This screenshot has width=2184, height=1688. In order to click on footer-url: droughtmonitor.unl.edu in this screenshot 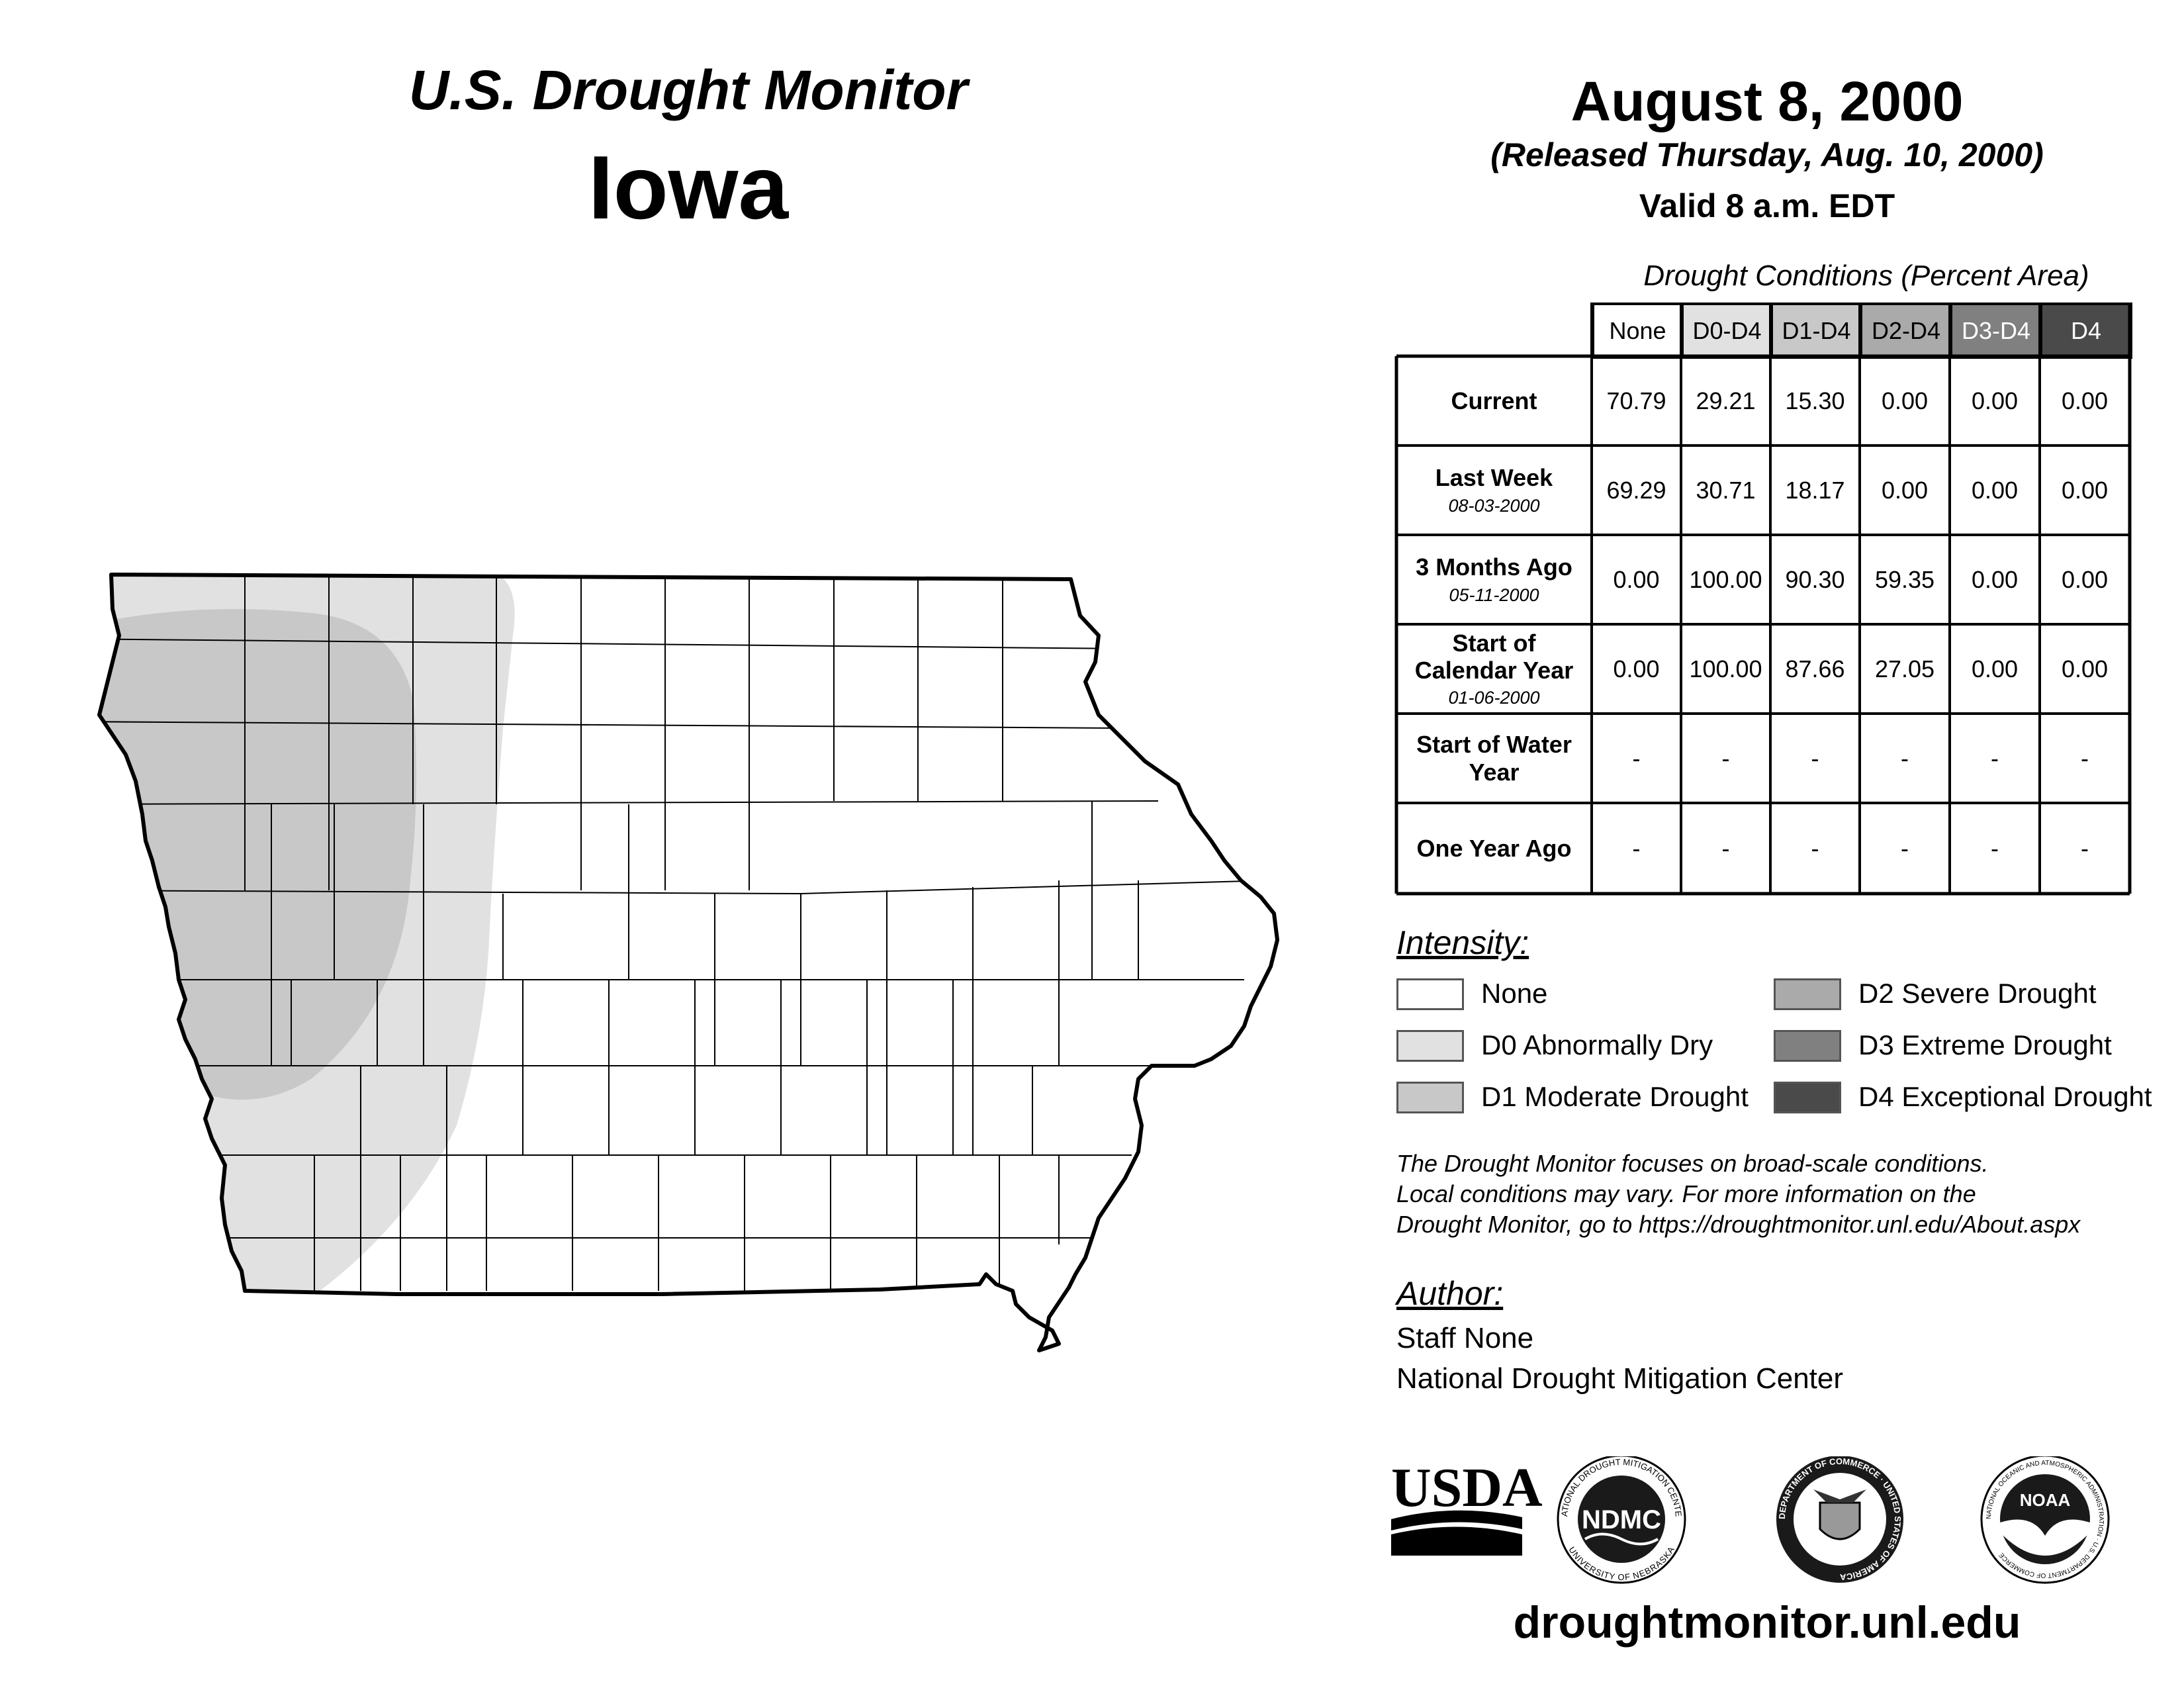, I will do `click(1767, 1622)`.